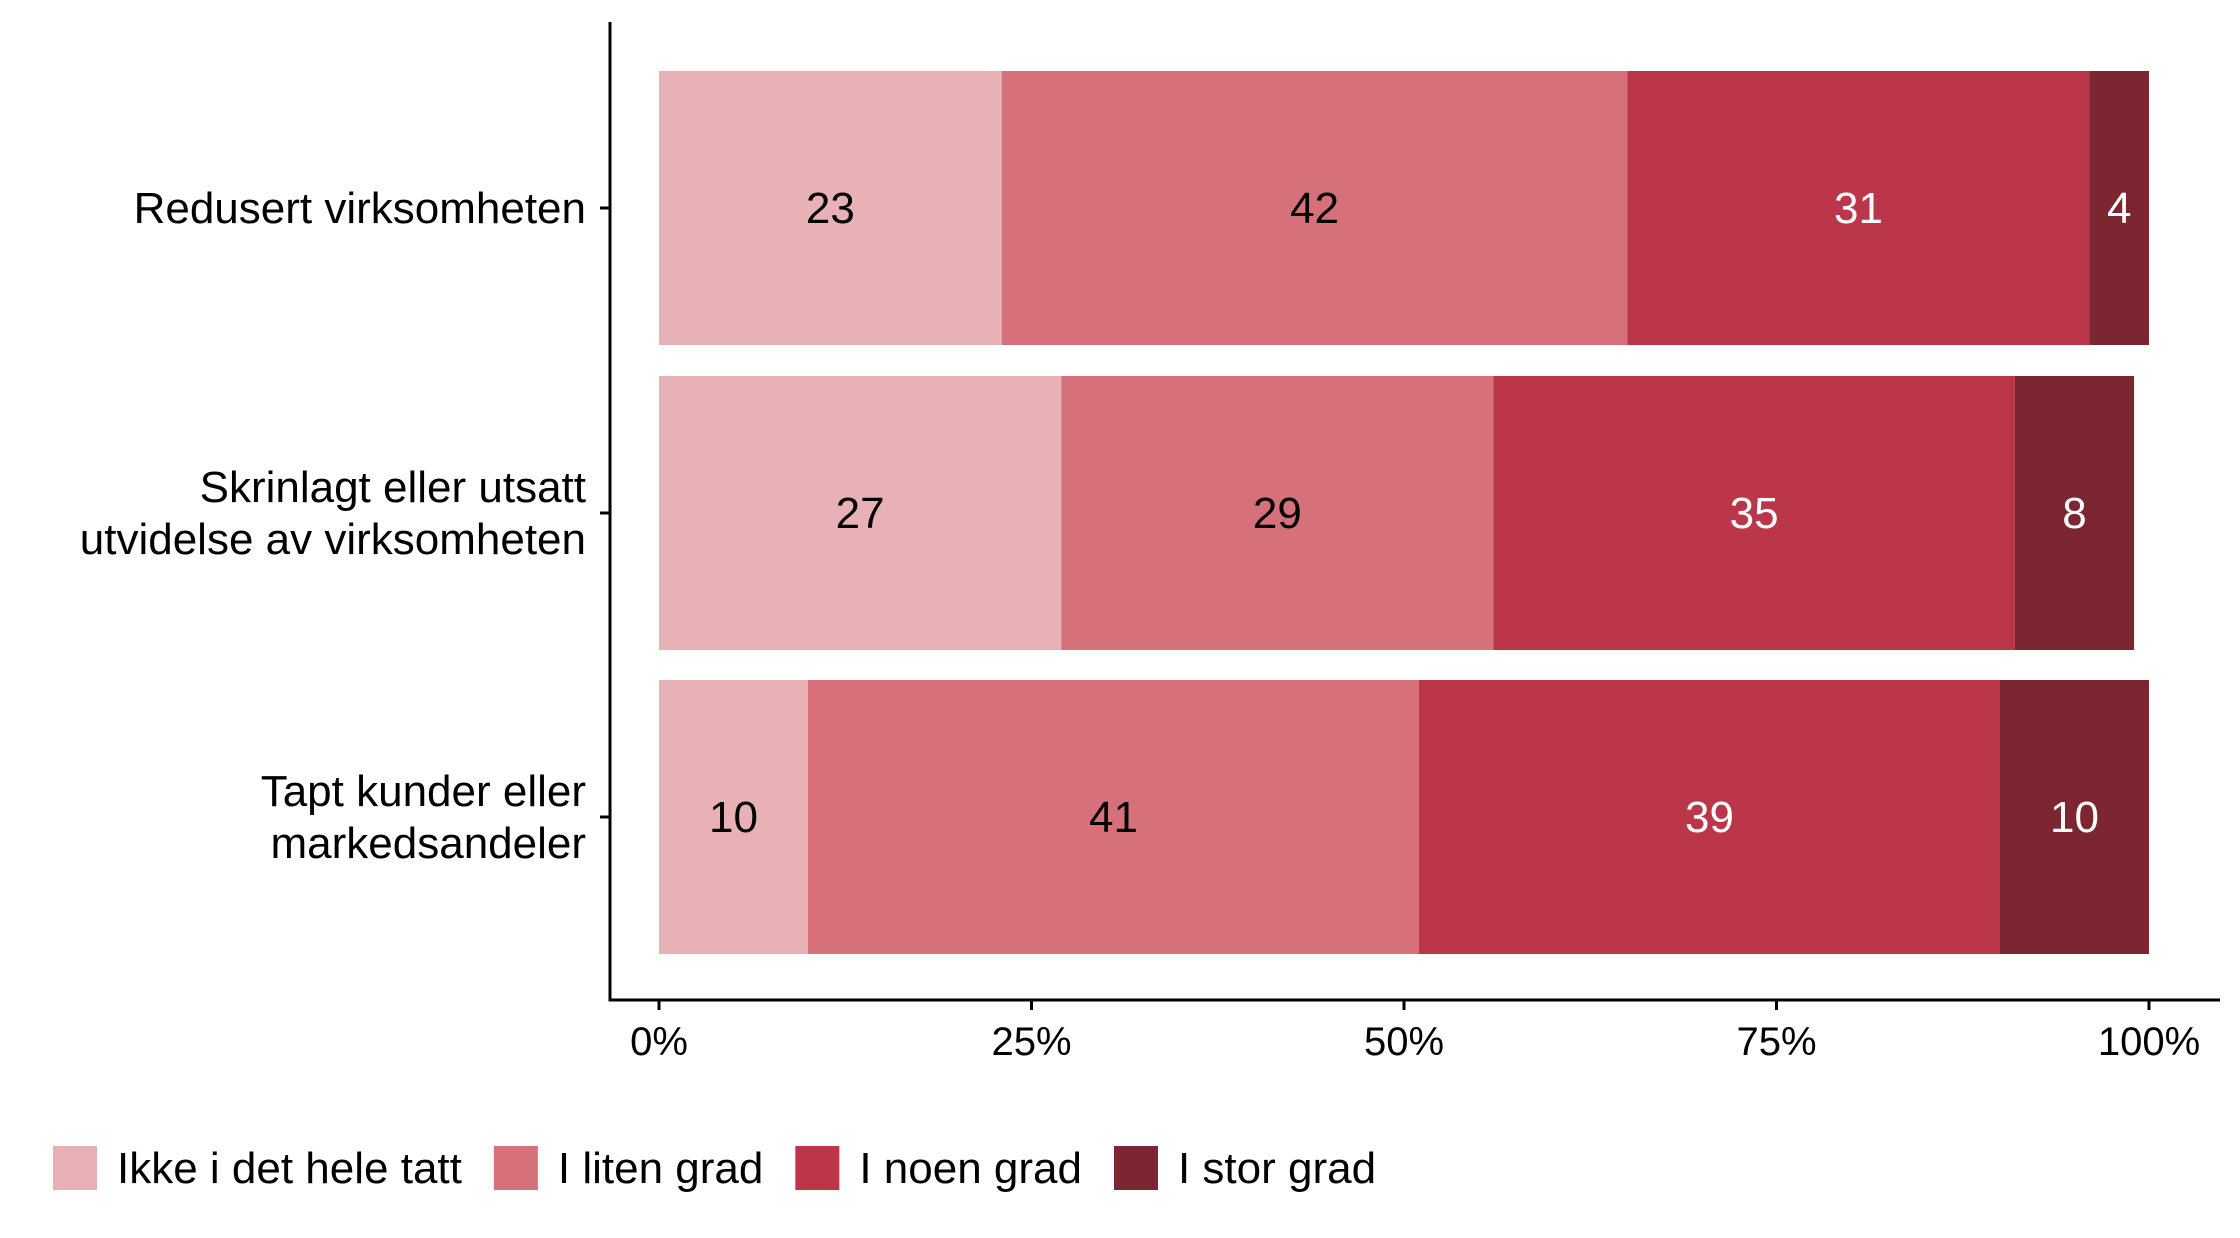  What do you see at coordinates (1277, 1168) in the screenshot?
I see `legend-label: I stor grad` at bounding box center [1277, 1168].